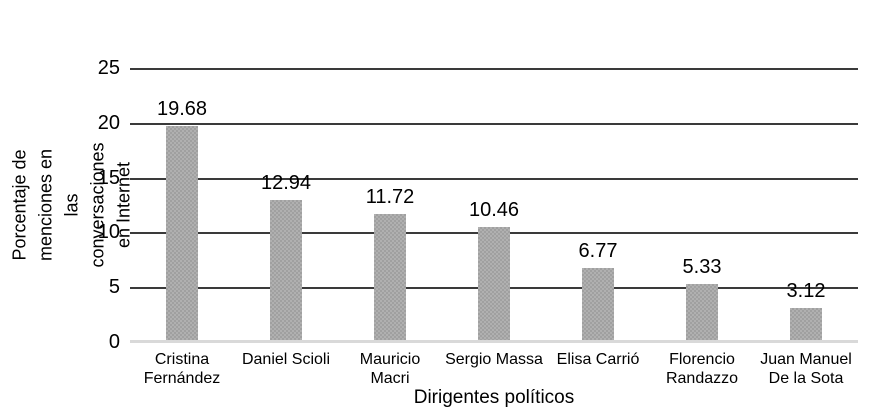 The width and height of the screenshot is (886, 413). Describe the element at coordinates (598, 218) in the screenshot. I see `category-slot: 6.77 Elisa Carrió` at that location.